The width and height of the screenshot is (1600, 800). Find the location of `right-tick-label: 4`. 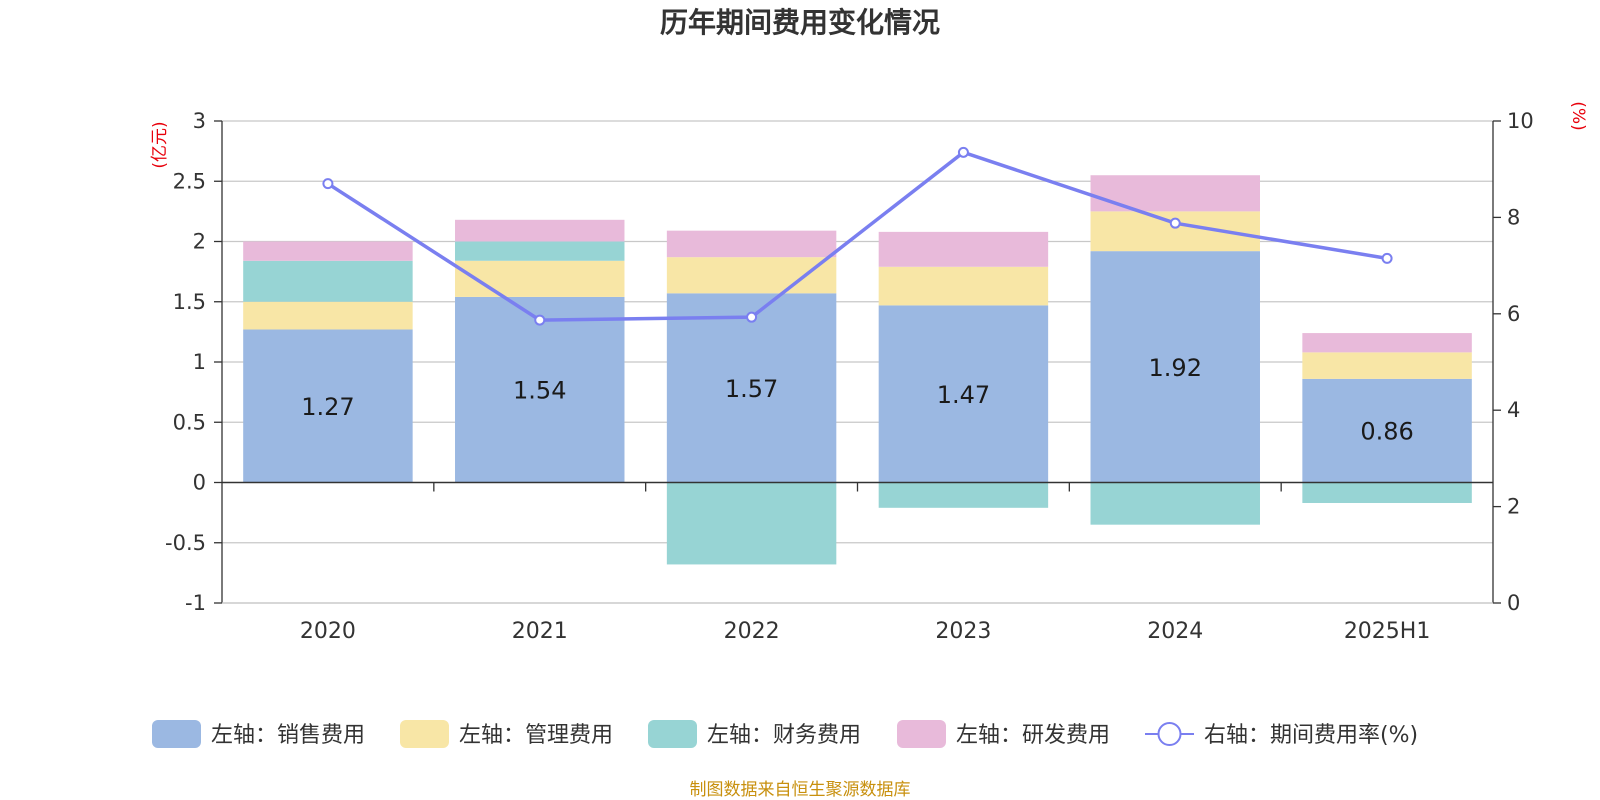

right-tick-label: 4 is located at coordinates (1513, 410).